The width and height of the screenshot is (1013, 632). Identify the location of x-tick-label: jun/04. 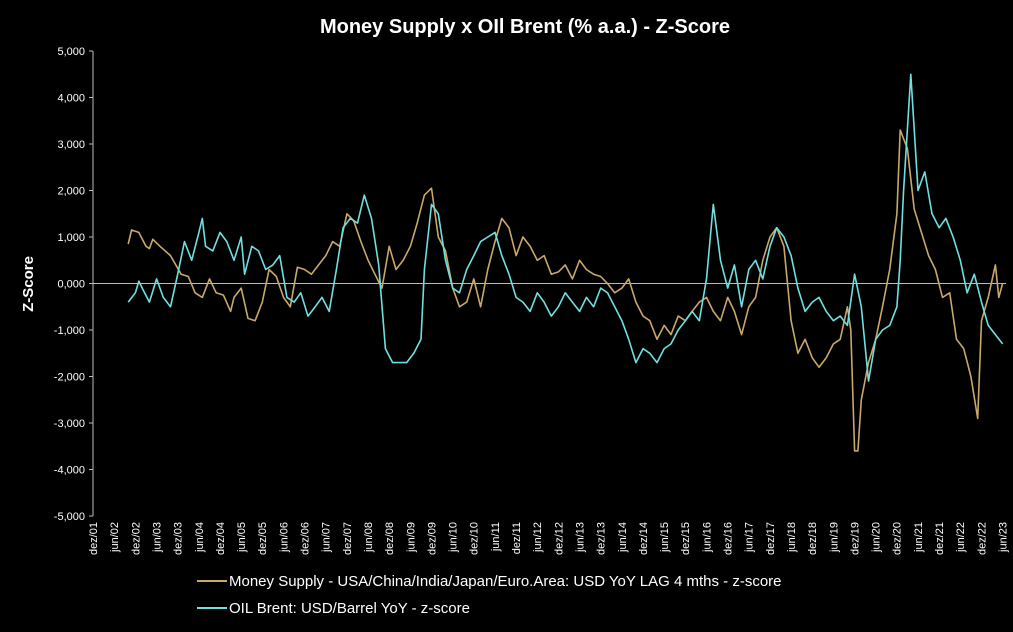
(200, 537).